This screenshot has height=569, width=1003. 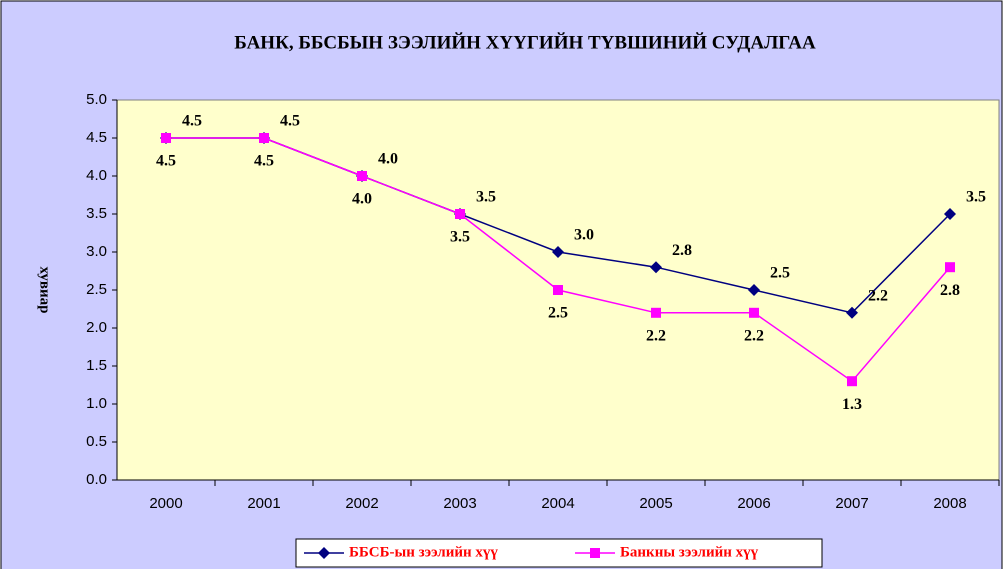 What do you see at coordinates (96, 403) in the screenshot?
I see `y-tick-label: 1.0` at bounding box center [96, 403].